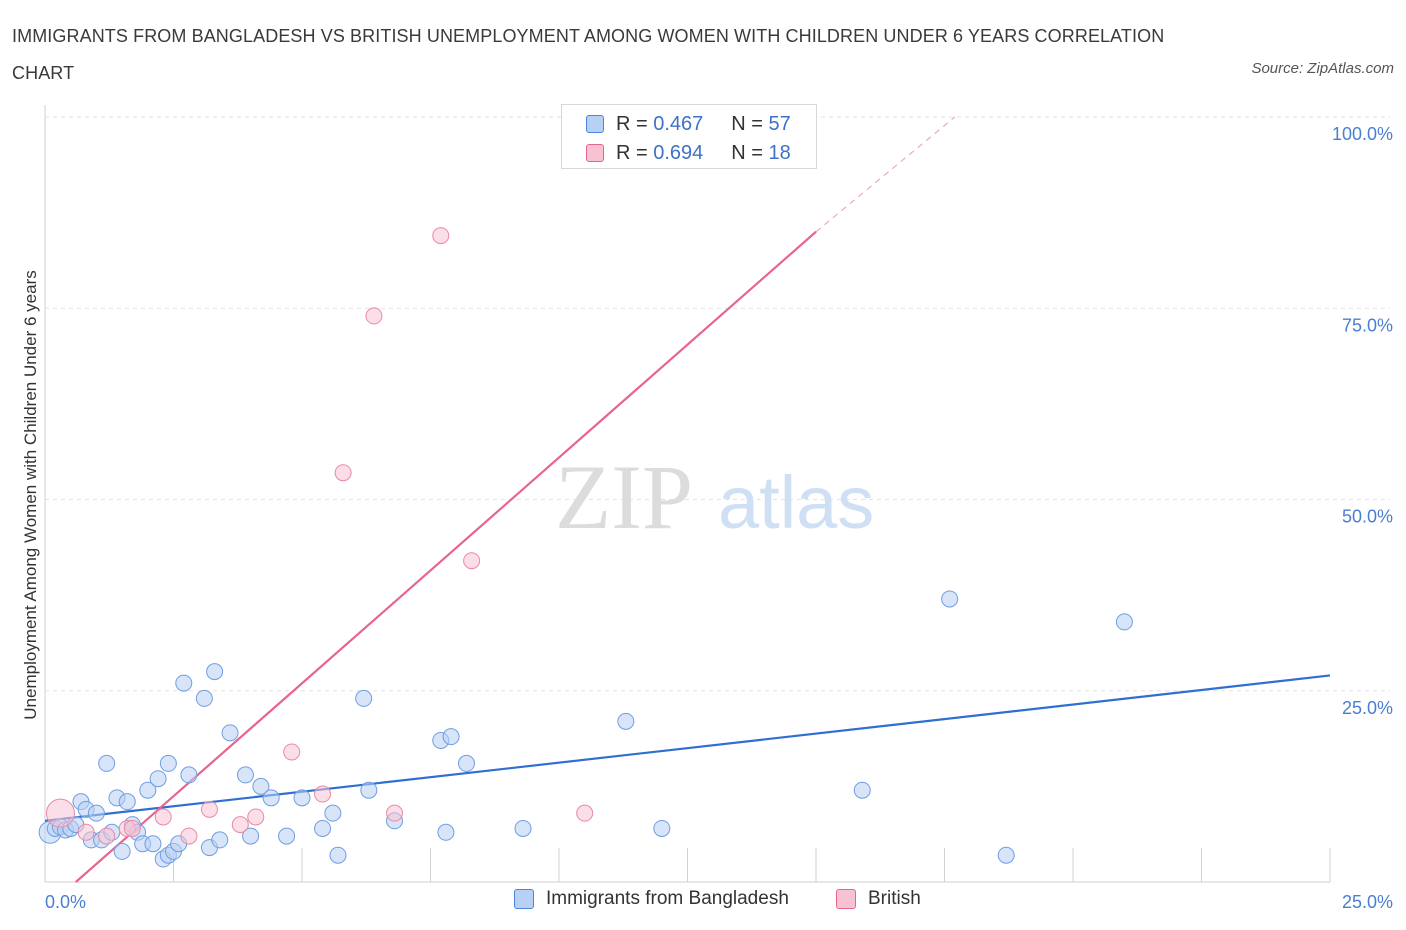  Describe the element at coordinates (1322, 68) in the screenshot. I see `source-label: Source: ZipAtlas.com` at that location.